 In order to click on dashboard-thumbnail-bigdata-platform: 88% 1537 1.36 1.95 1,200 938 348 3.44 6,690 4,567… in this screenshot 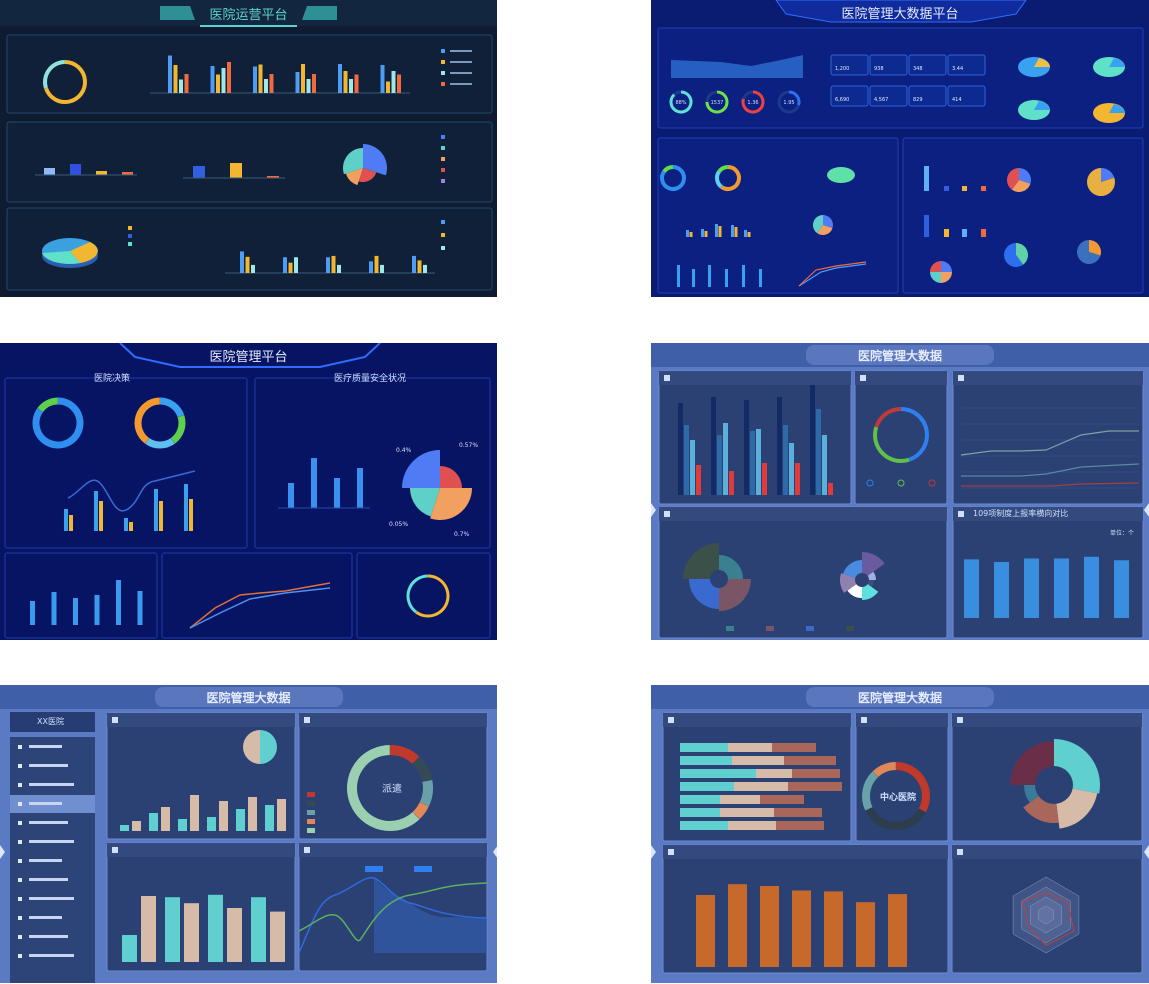, I will do `click(900, 148)`.